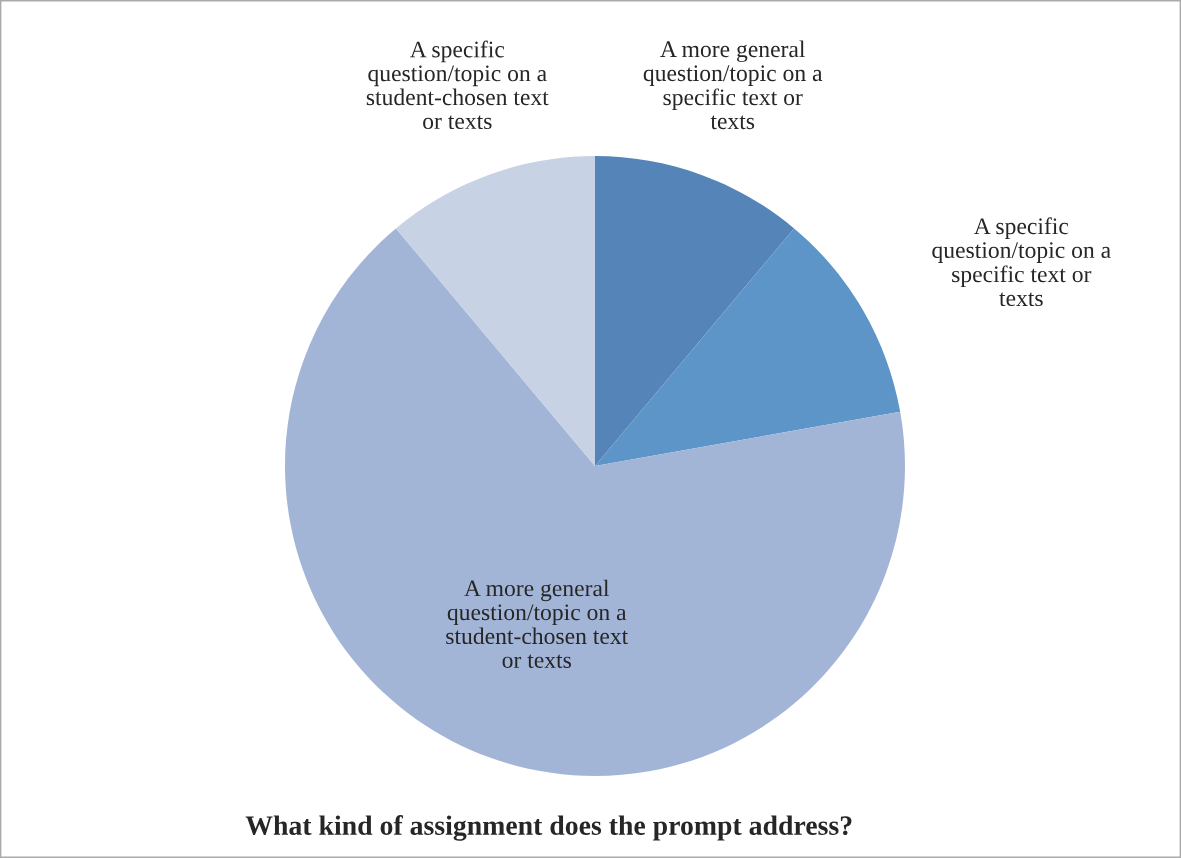 Image resolution: width=1181 pixels, height=858 pixels. Describe the element at coordinates (548, 828) in the screenshot. I see `text: What kind of assignment does the prompt address?` at that location.